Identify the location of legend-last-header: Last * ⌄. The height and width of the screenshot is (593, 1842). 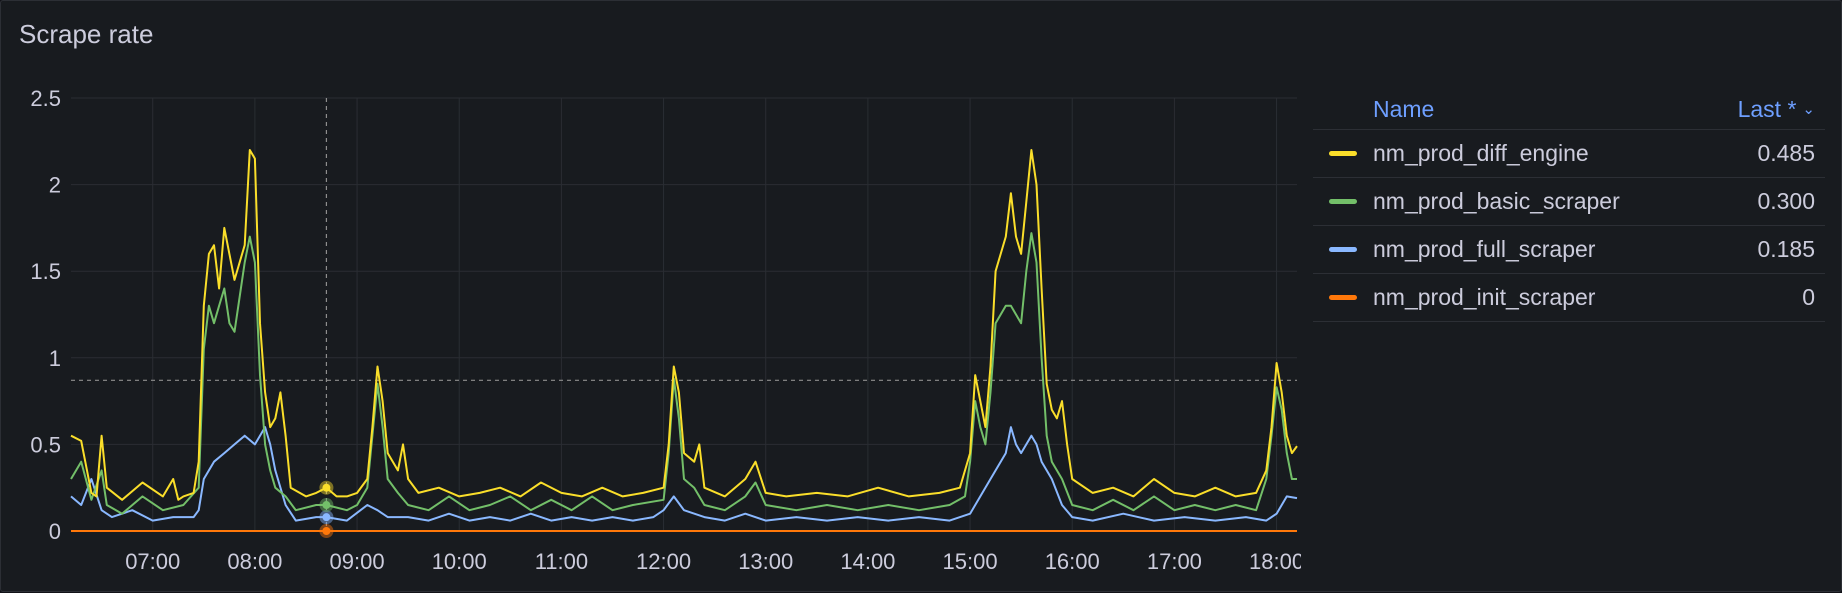
(1776, 109).